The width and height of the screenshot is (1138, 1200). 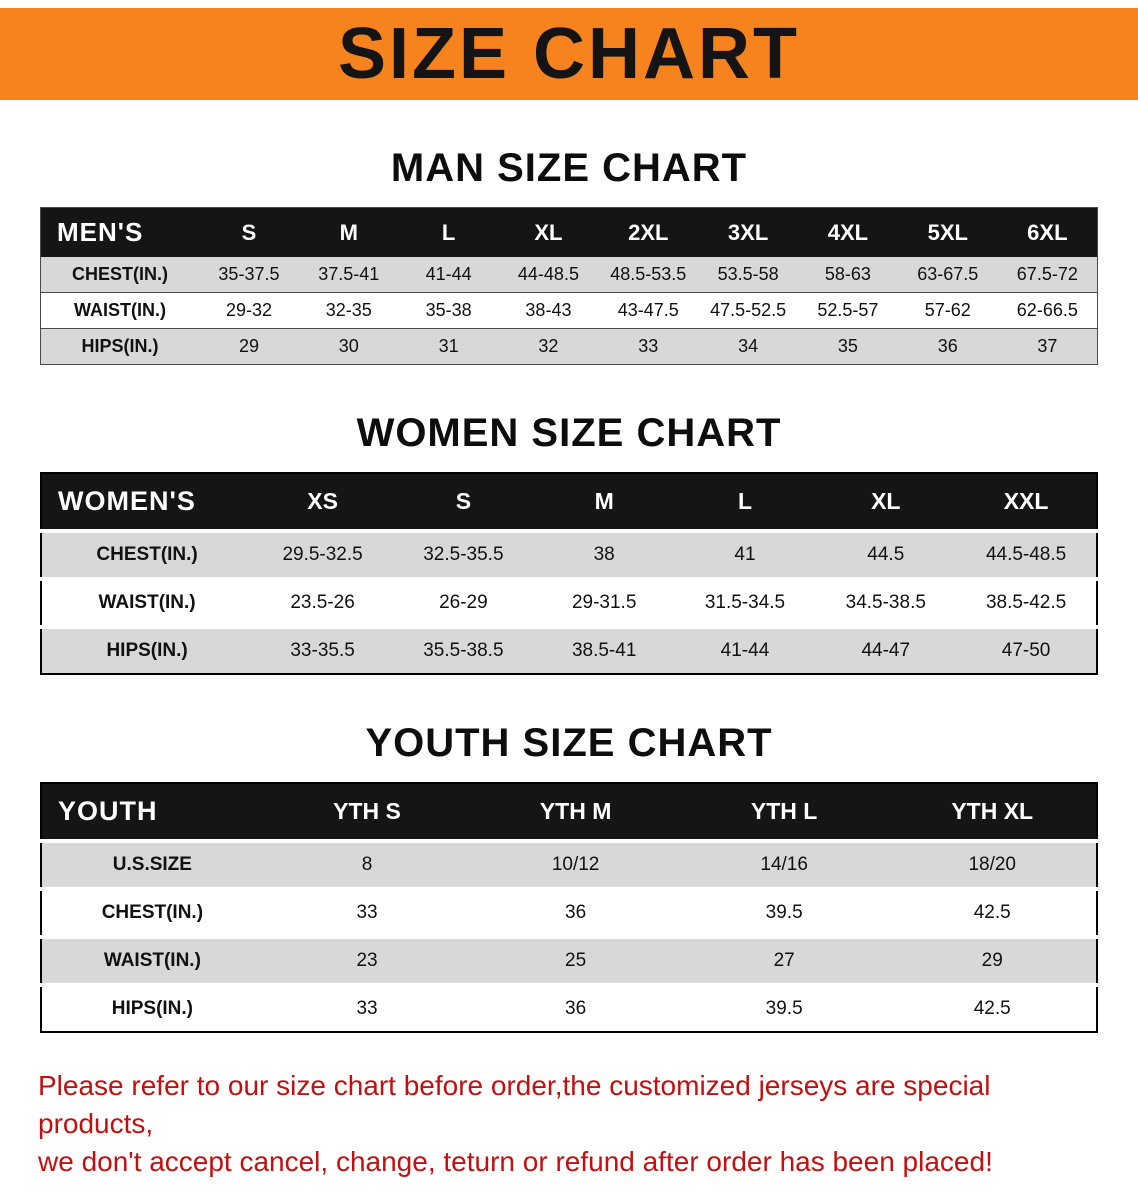 I want to click on womens-size-header-cell: XXL, so click(x=1026, y=502).